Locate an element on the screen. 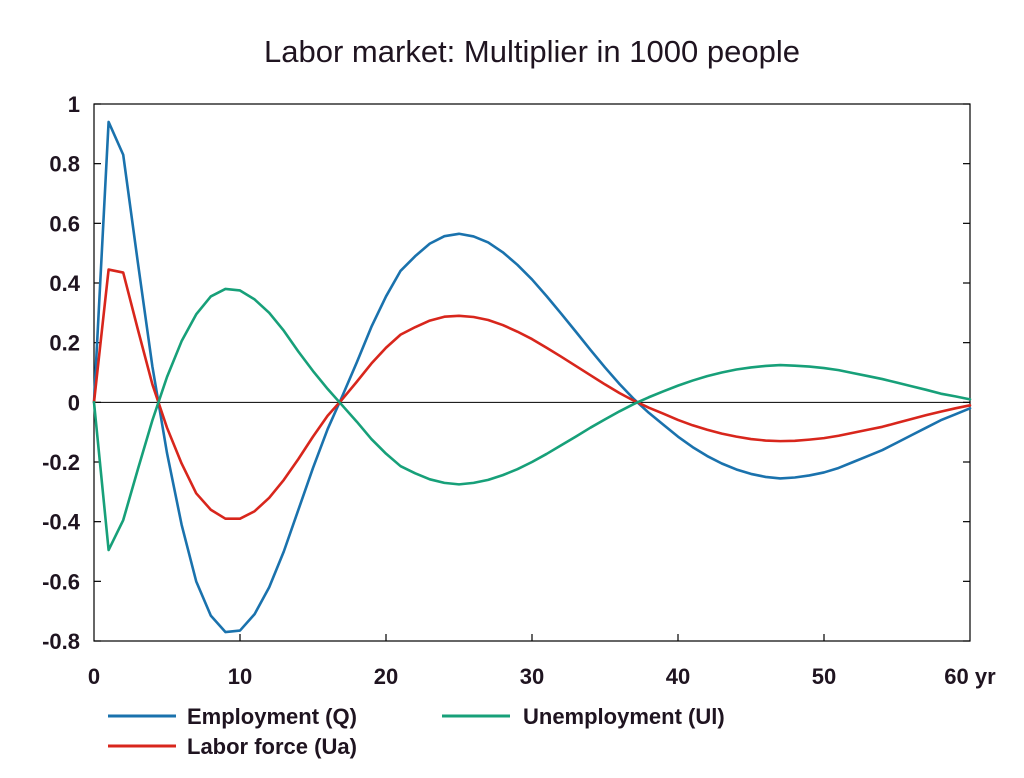 The image size is (1024, 778). y-tick-label: -0.8 is located at coordinates (61, 641).